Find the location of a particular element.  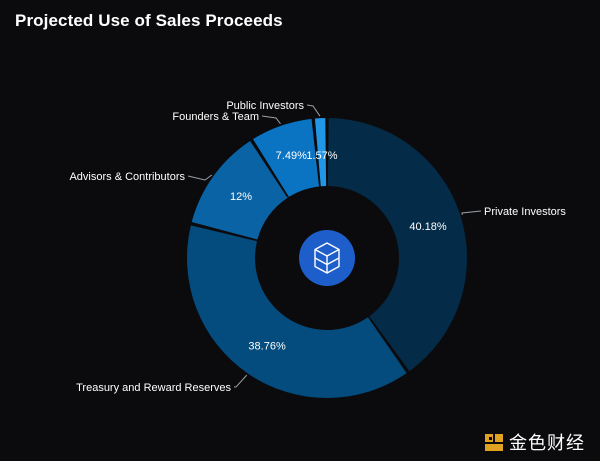

leader-line-private-investors is located at coordinates (471, 212).